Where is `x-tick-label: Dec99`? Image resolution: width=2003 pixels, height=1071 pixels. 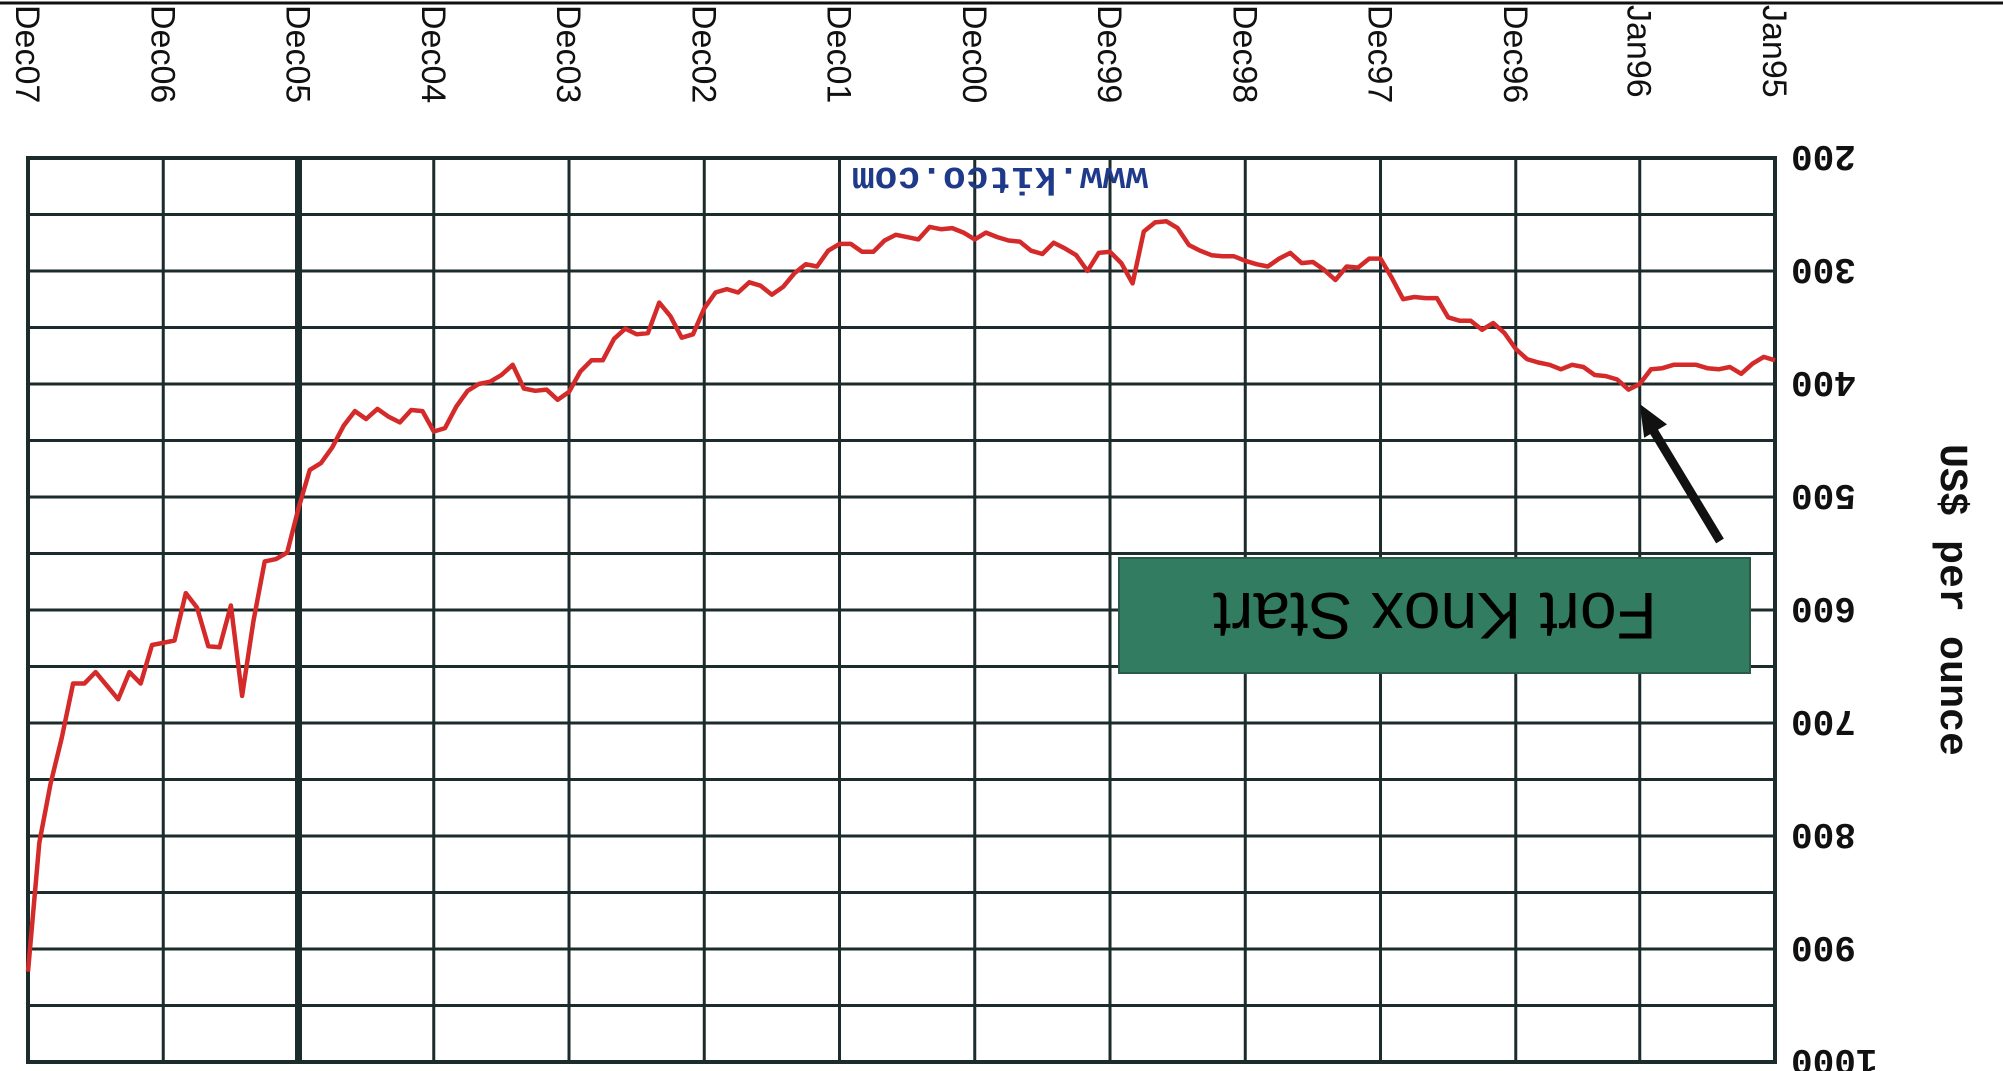 x-tick-label: Dec99 is located at coordinates (1109, 54).